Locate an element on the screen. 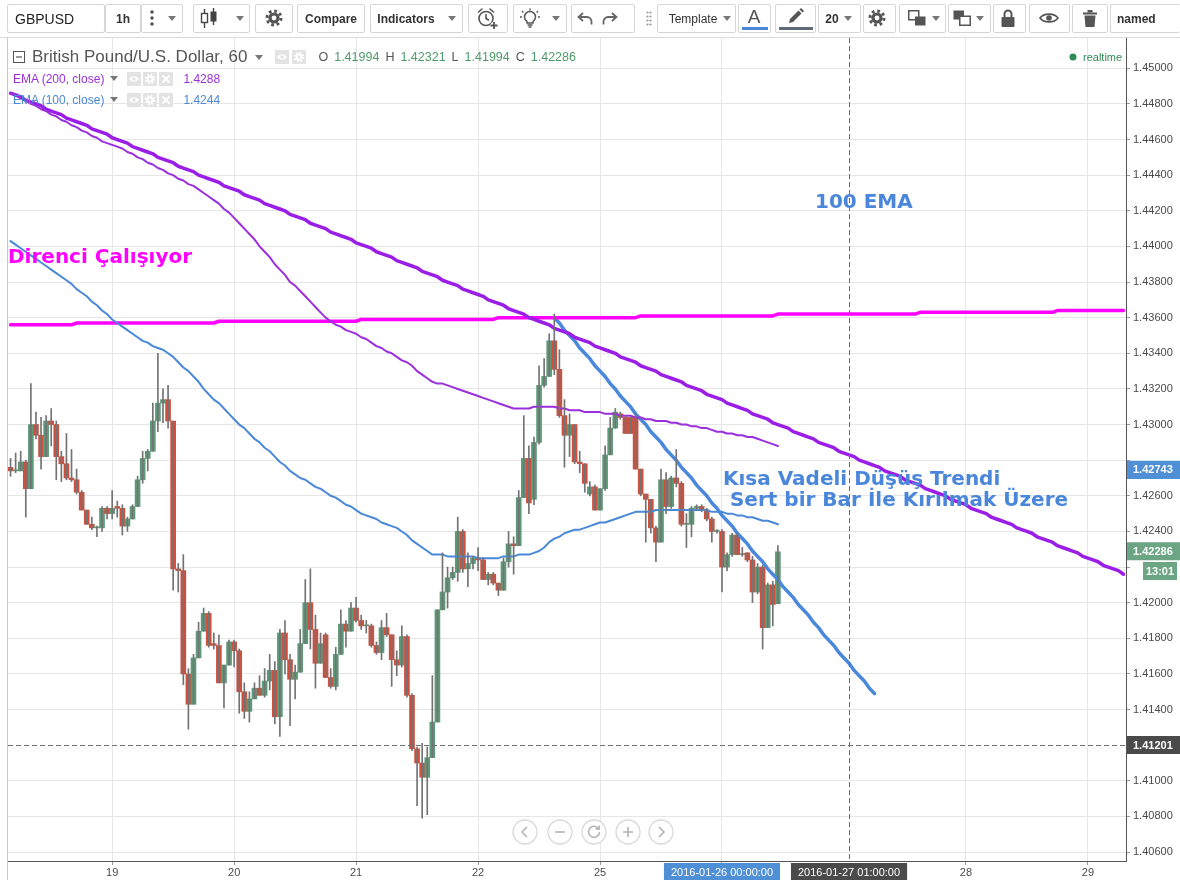 The height and width of the screenshot is (880, 1180). compare-button: Compare is located at coordinates (331, 18).